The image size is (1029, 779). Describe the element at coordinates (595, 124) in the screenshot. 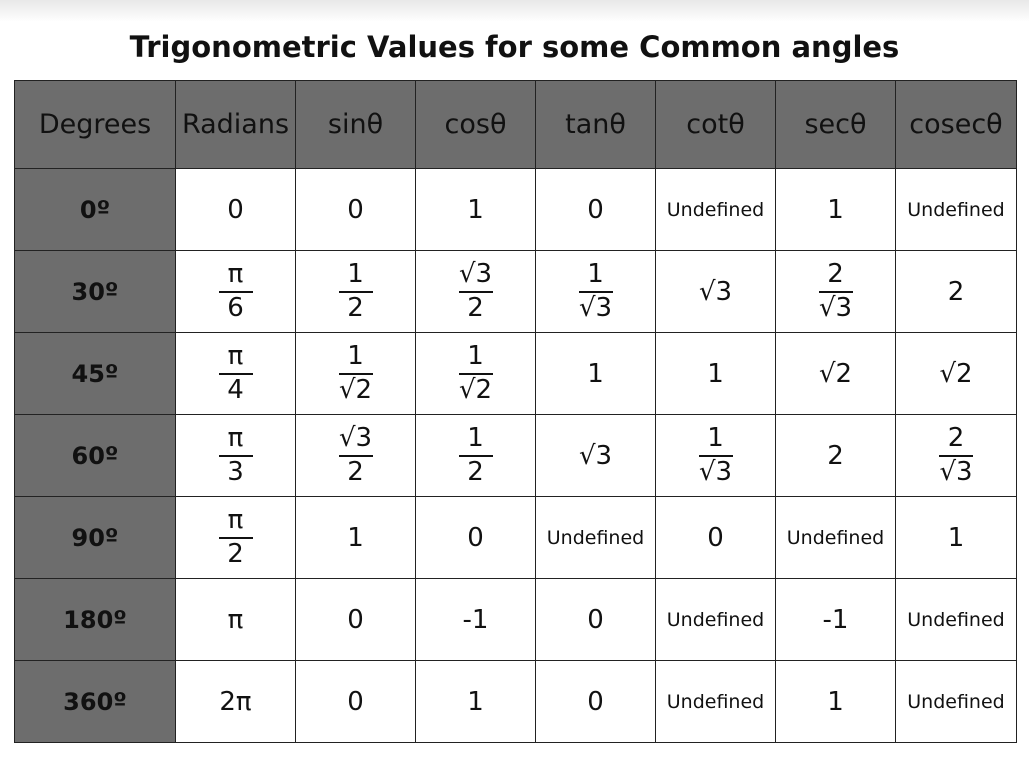

I see `header-cell: tanθ` at that location.